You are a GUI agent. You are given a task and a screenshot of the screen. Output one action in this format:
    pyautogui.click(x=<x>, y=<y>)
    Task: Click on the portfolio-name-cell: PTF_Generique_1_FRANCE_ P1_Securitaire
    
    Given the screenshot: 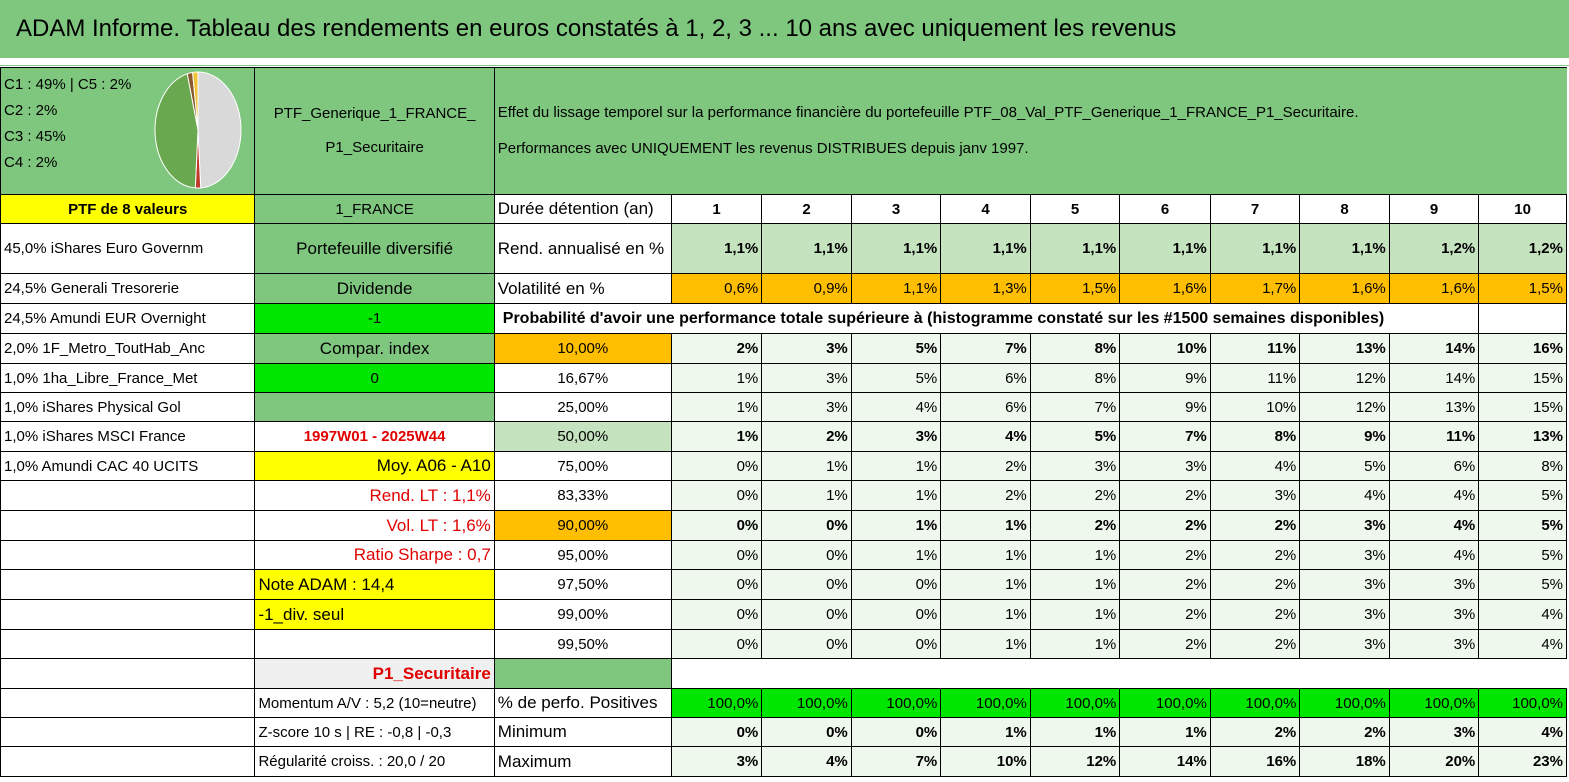 What is the action you would take?
    pyautogui.click(x=374, y=131)
    